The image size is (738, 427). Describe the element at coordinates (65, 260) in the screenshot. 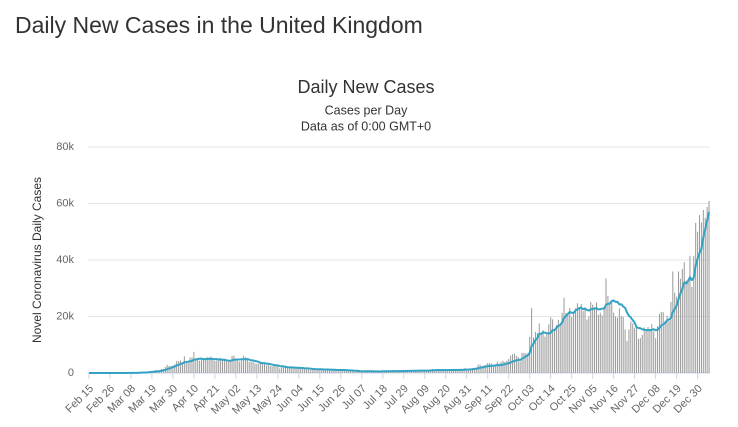

I see `y-tick-label: 40k` at that location.